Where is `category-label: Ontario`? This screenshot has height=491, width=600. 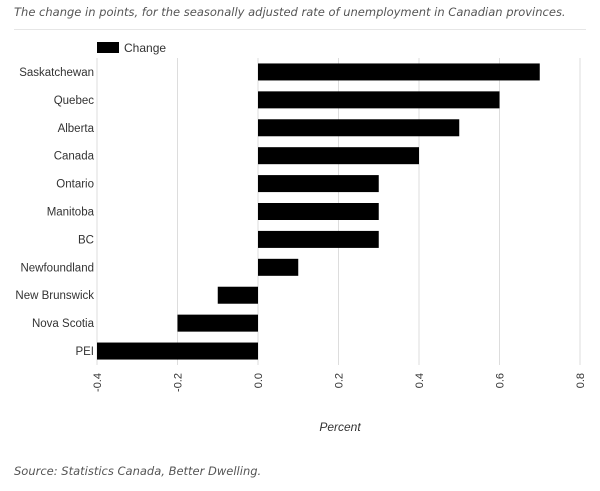
category-label: Ontario is located at coordinates (75, 185).